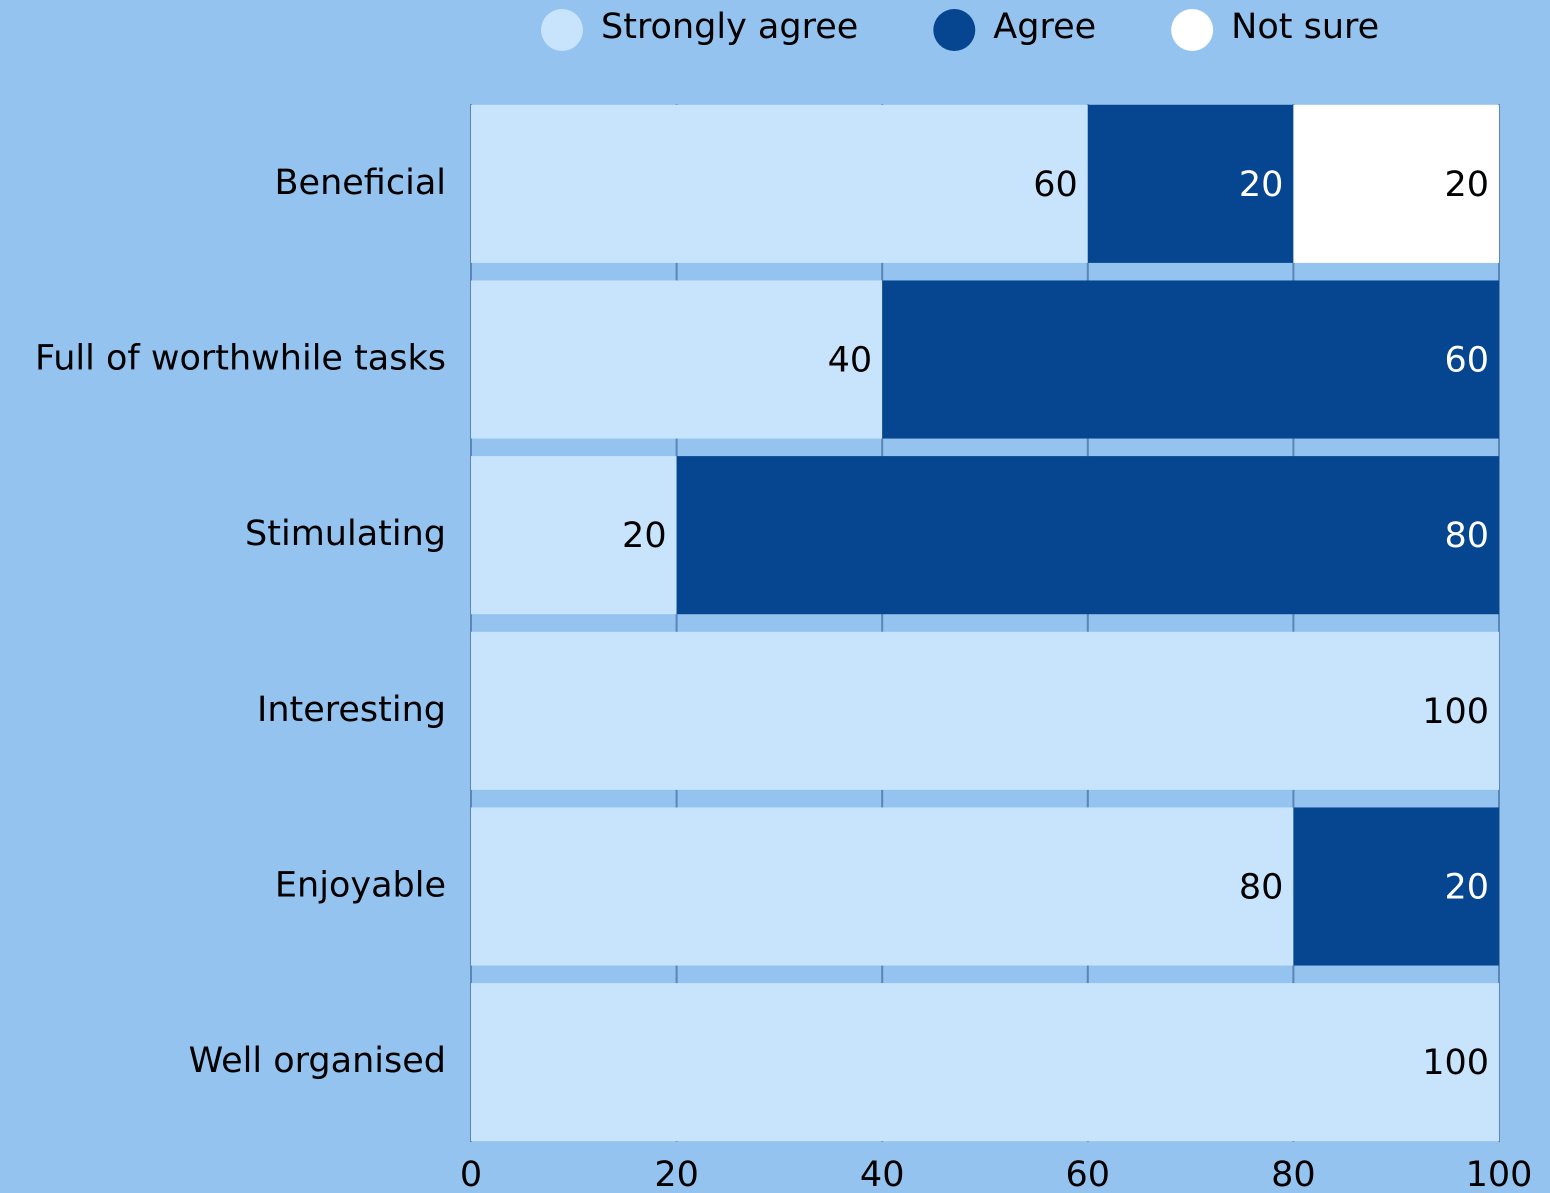 Image resolution: width=1550 pixels, height=1193 pixels. I want to click on x-tick-label: 80, so click(1293, 1174).